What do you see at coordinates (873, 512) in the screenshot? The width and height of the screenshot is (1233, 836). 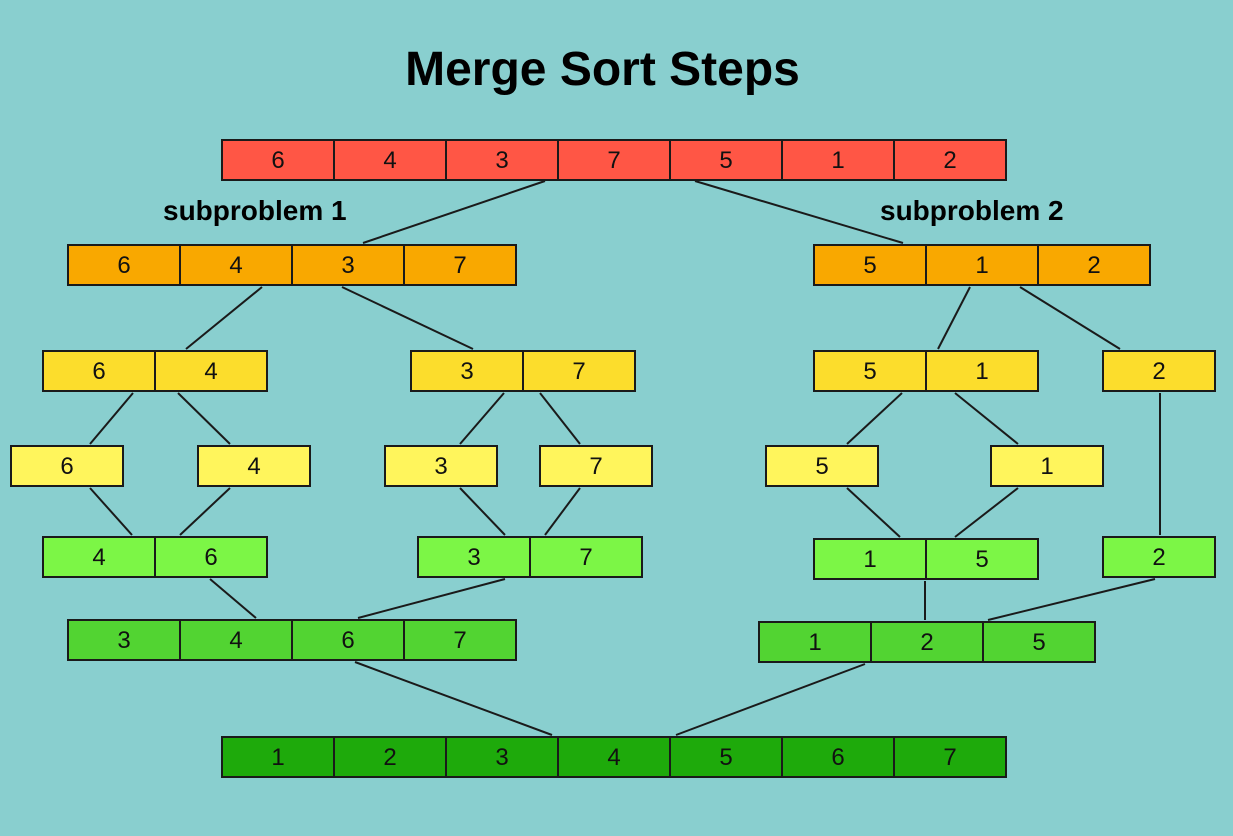 I see `edge-s5-to-m15` at bounding box center [873, 512].